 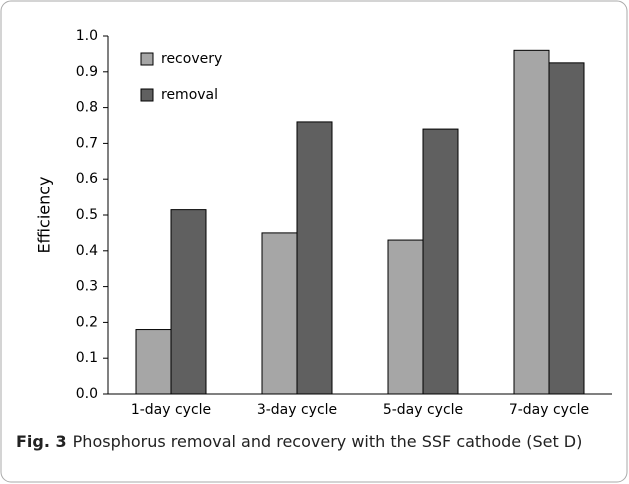 I want to click on legend-label: removal, so click(x=189, y=95).